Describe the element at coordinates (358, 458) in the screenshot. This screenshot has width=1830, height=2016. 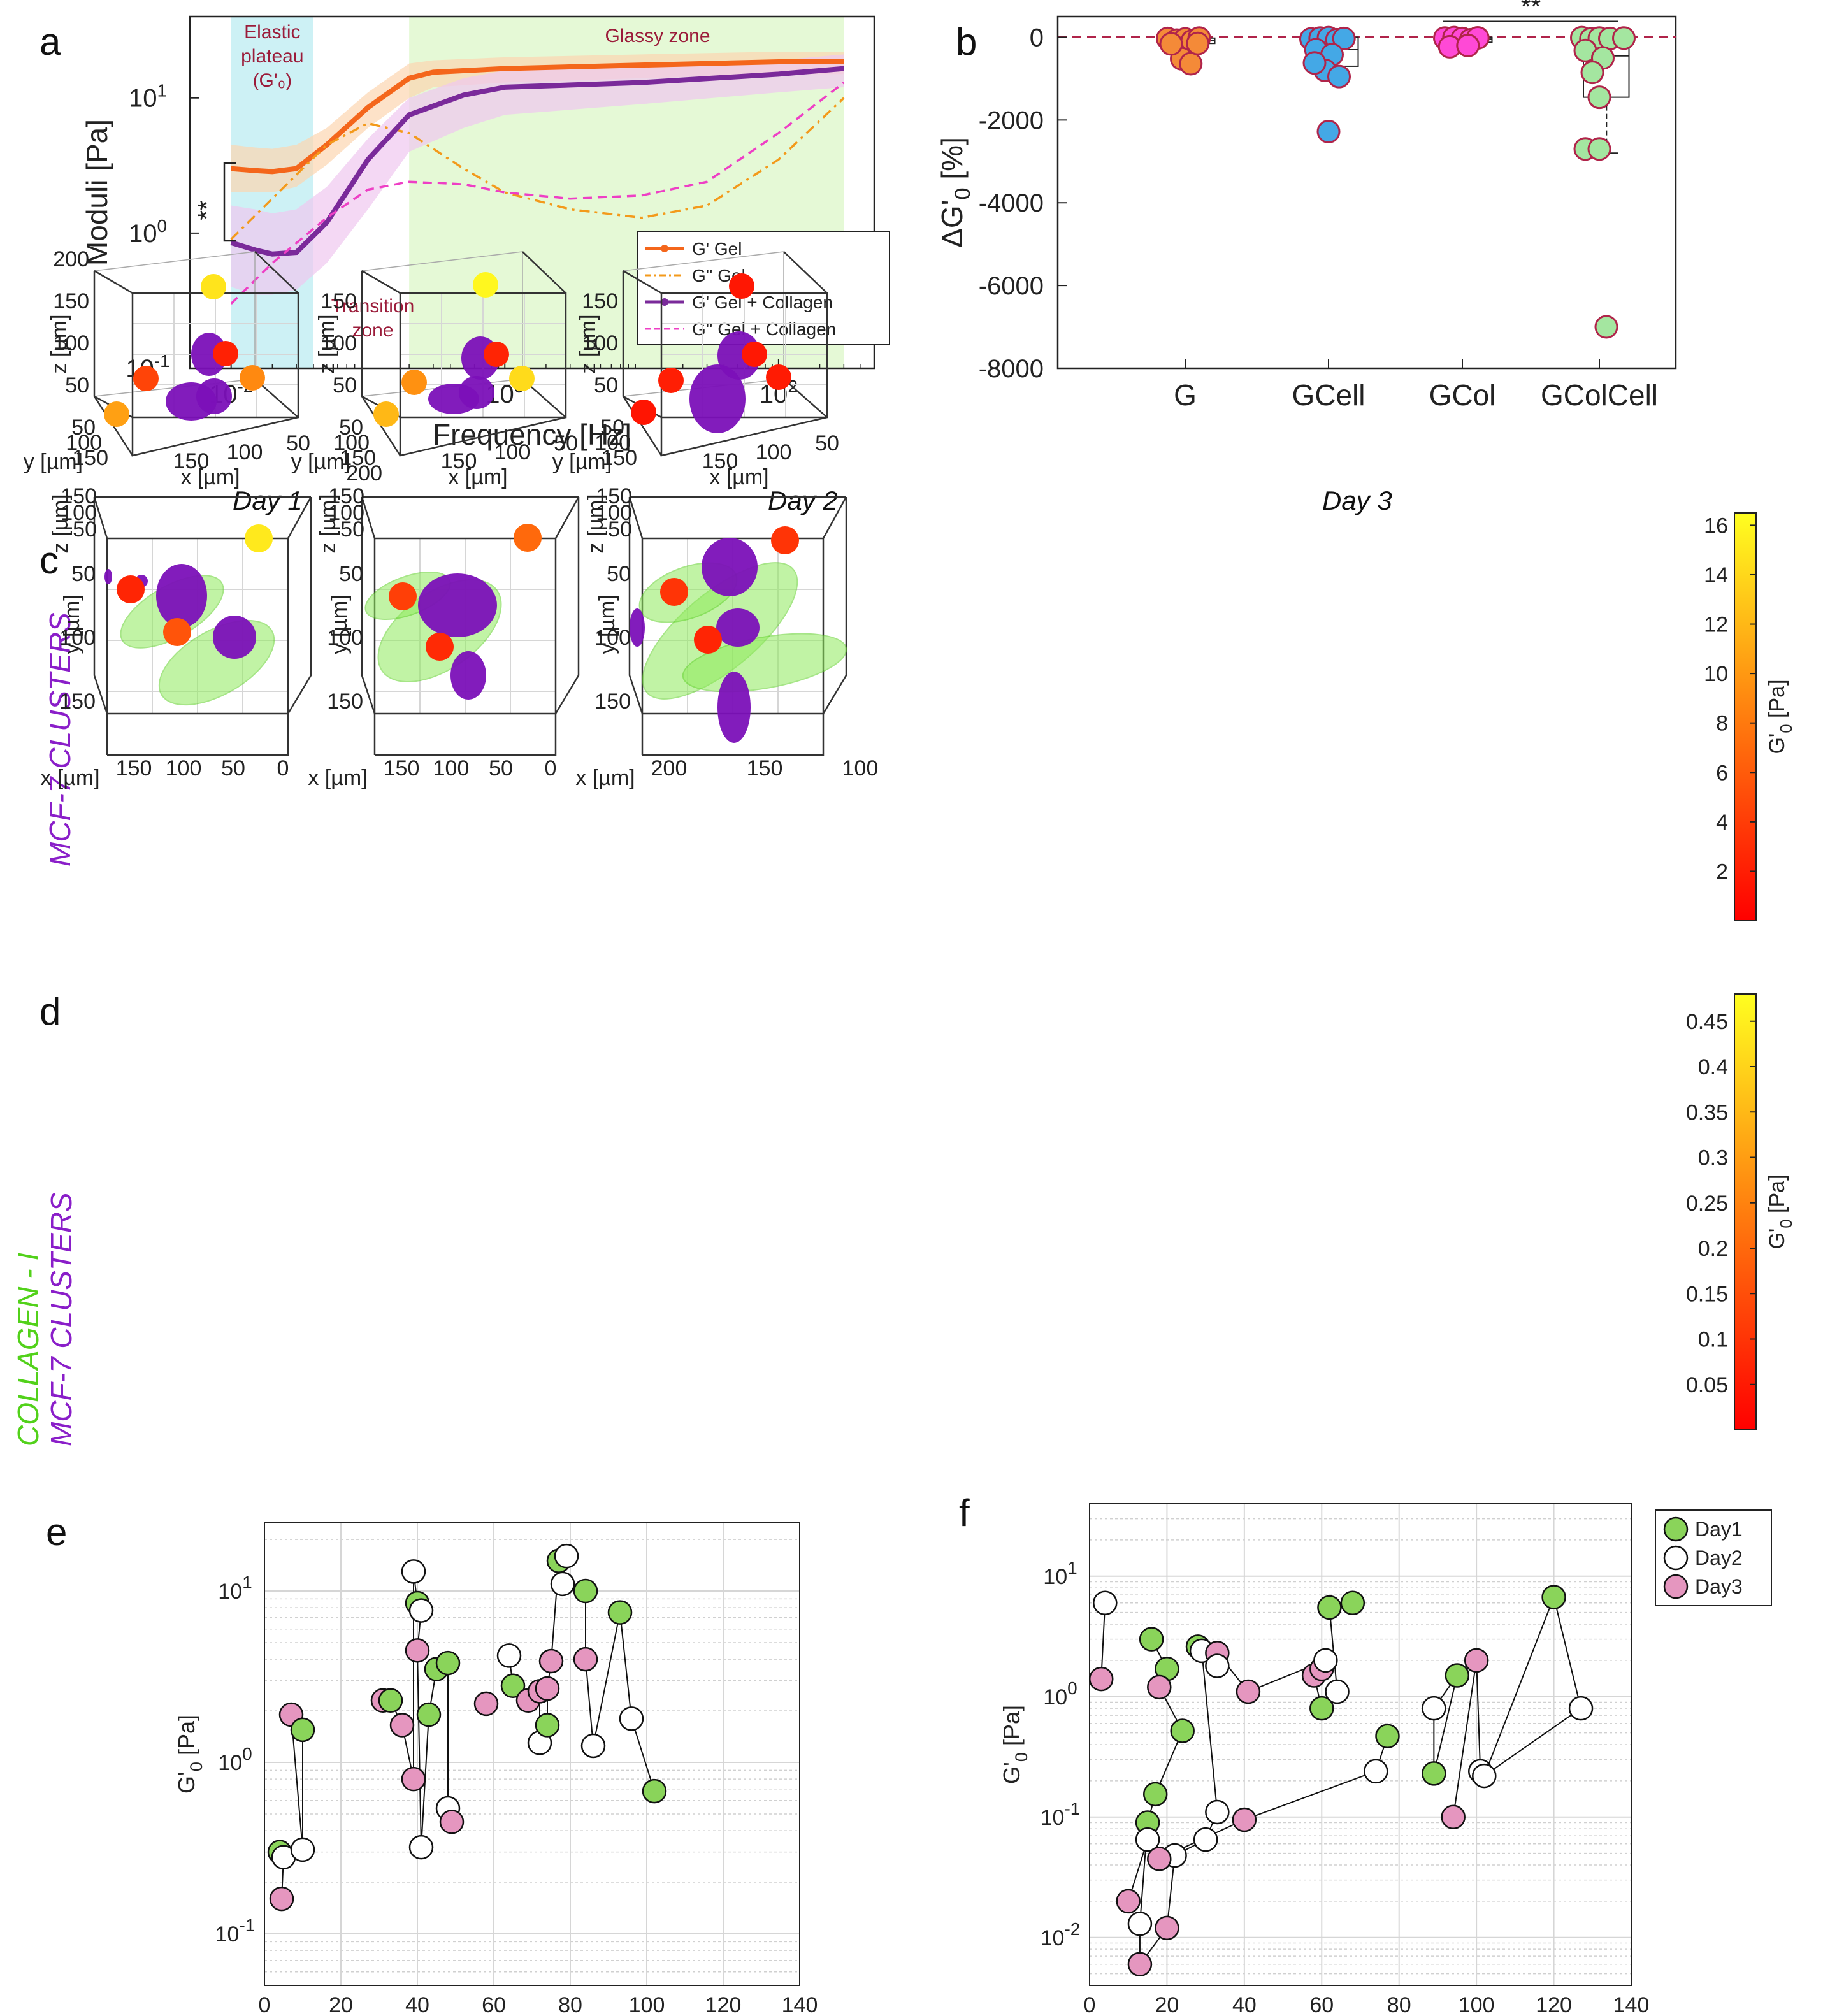
I see `y-tick-label-2: 150` at that location.